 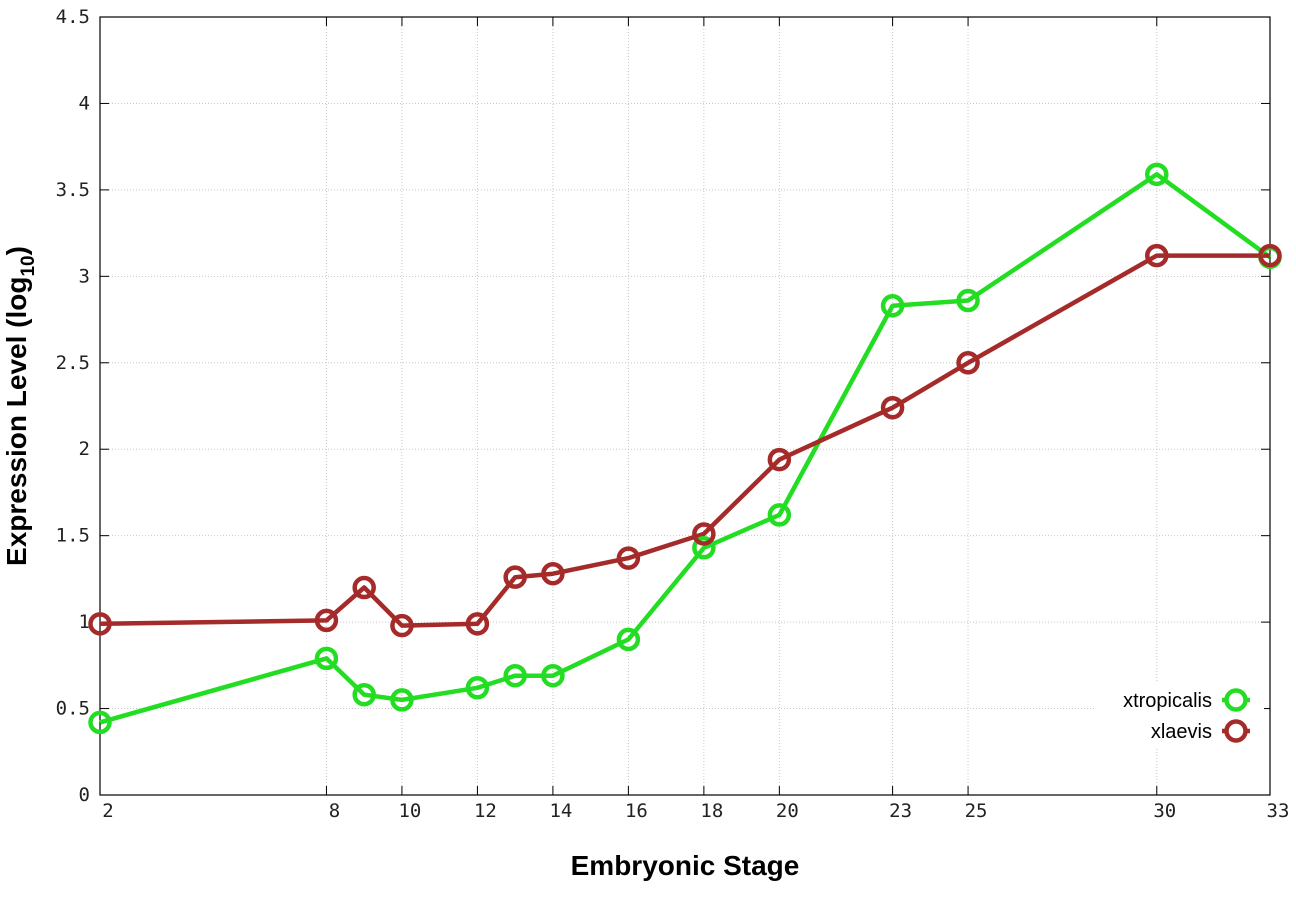 I want to click on x-tick-label: 20, so click(x=787, y=811).